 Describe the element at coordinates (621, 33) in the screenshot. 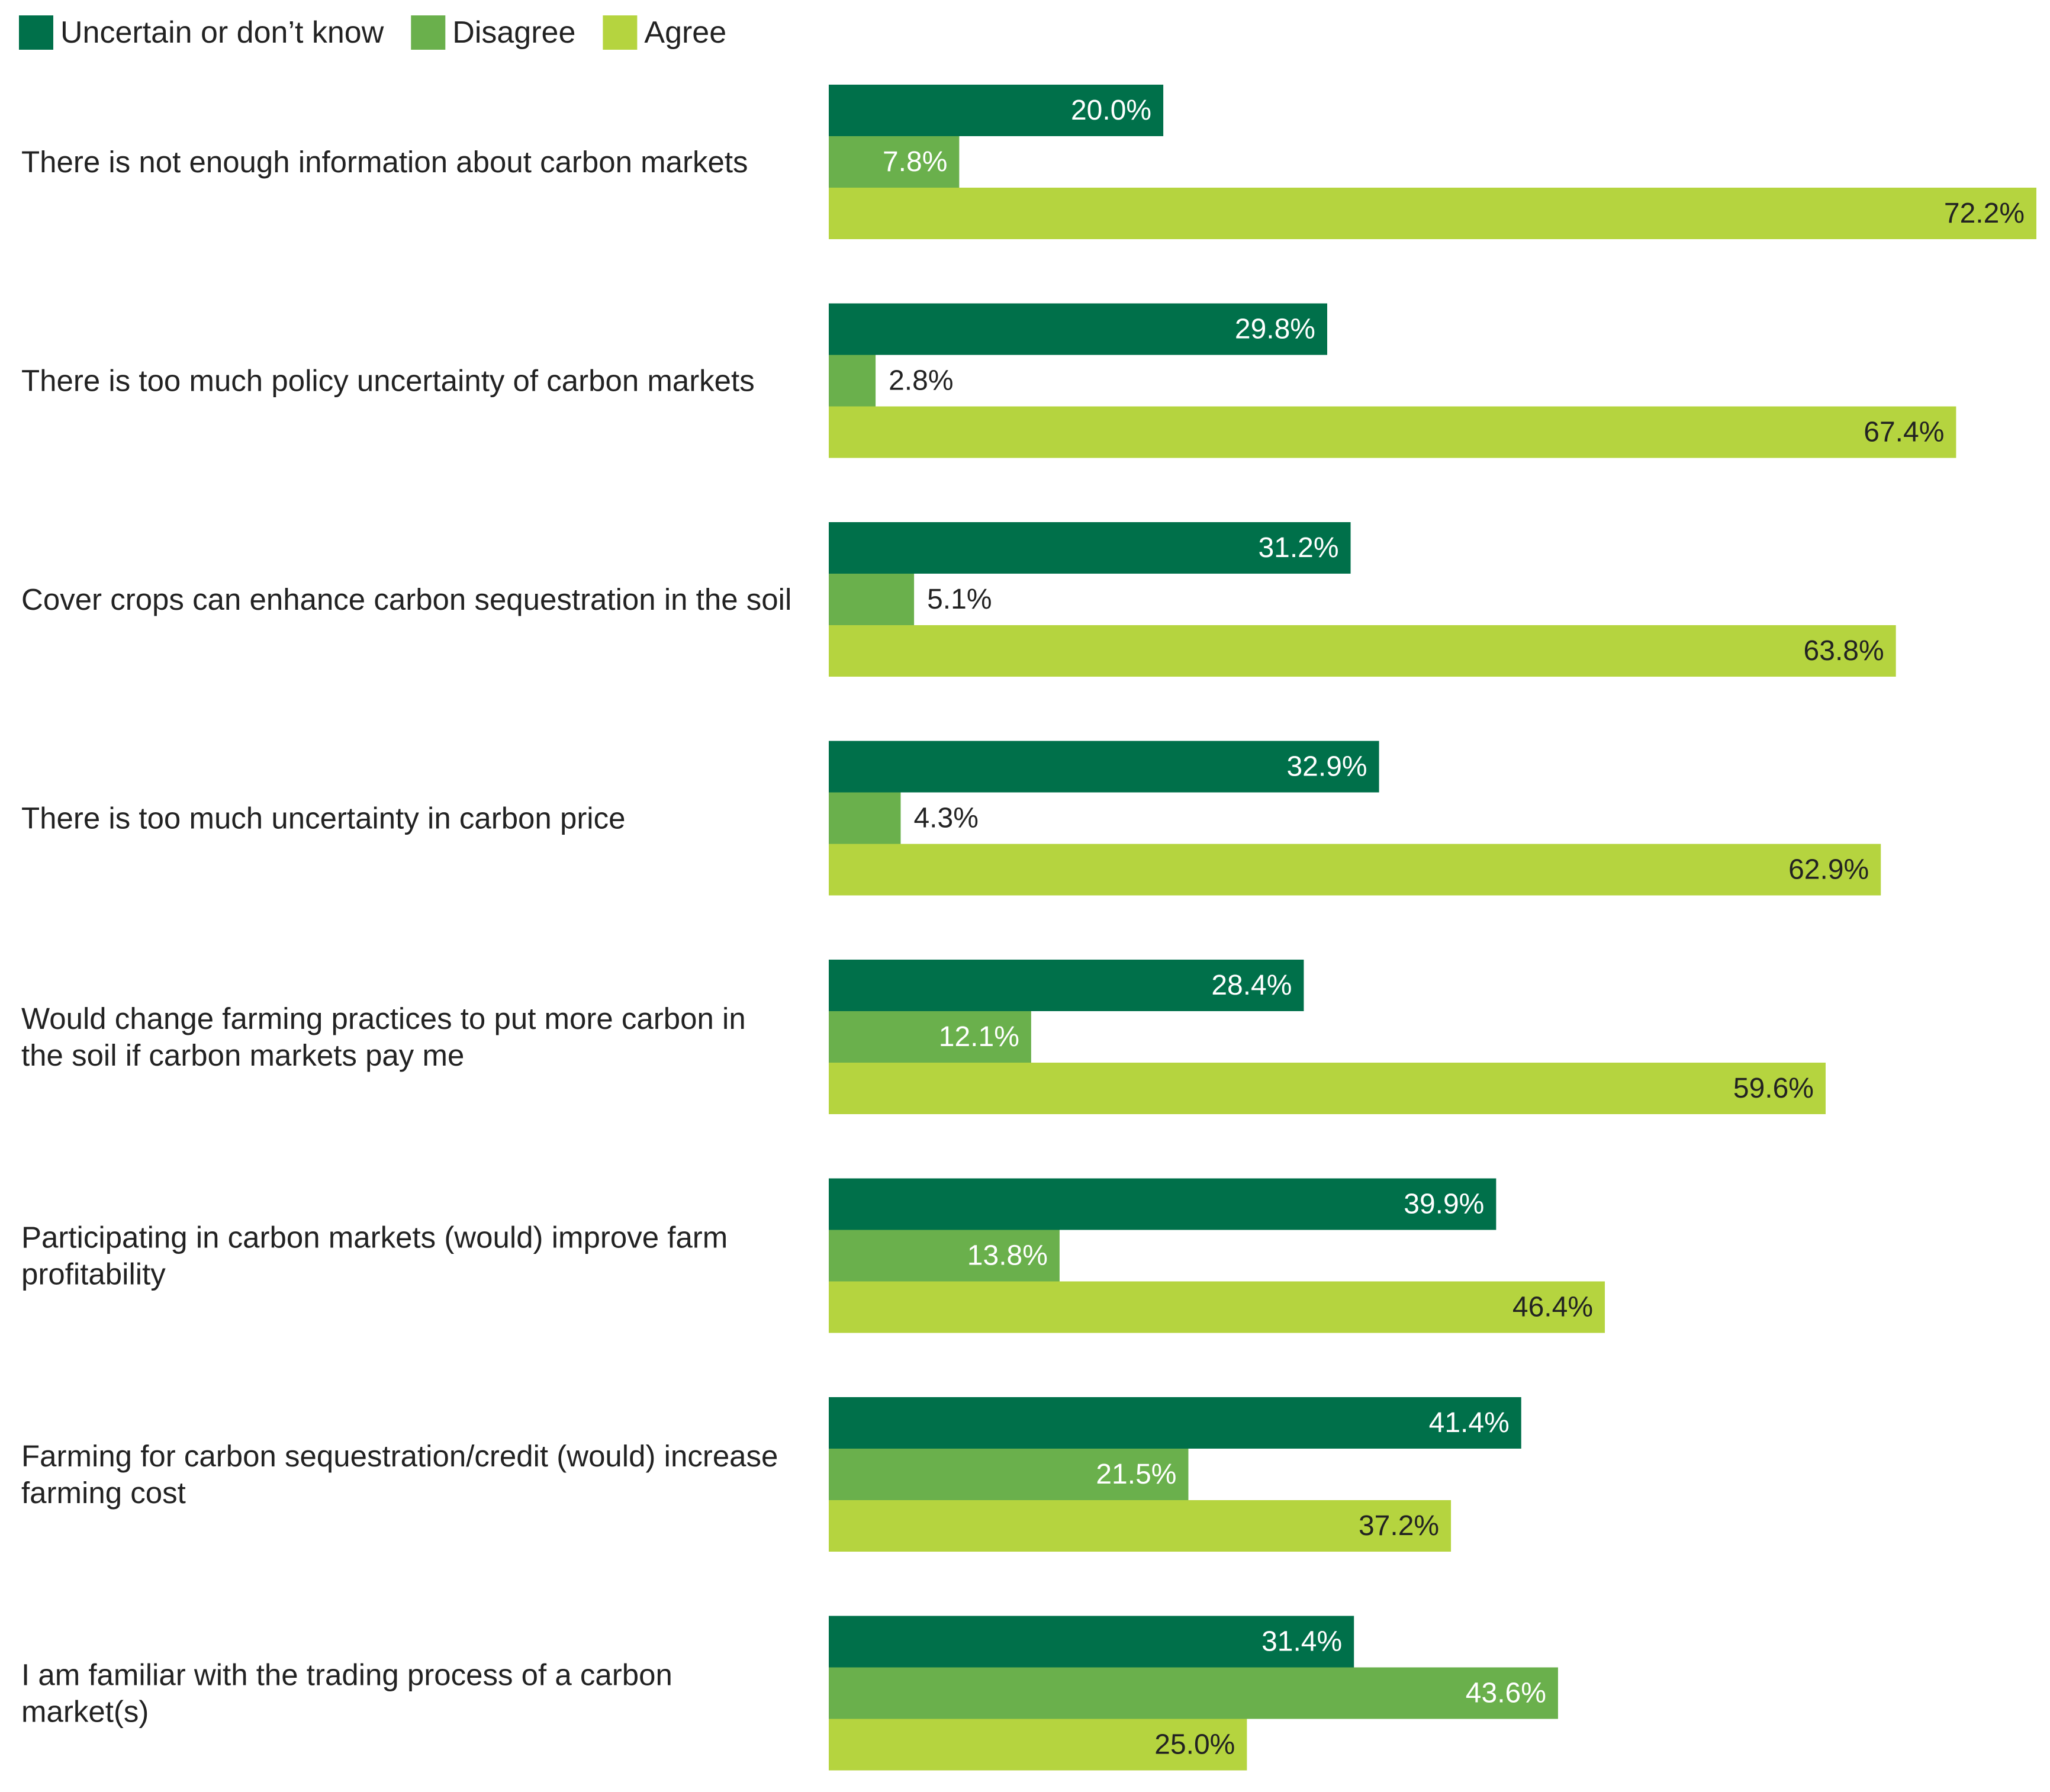

I see `legend-swatch-agree` at that location.